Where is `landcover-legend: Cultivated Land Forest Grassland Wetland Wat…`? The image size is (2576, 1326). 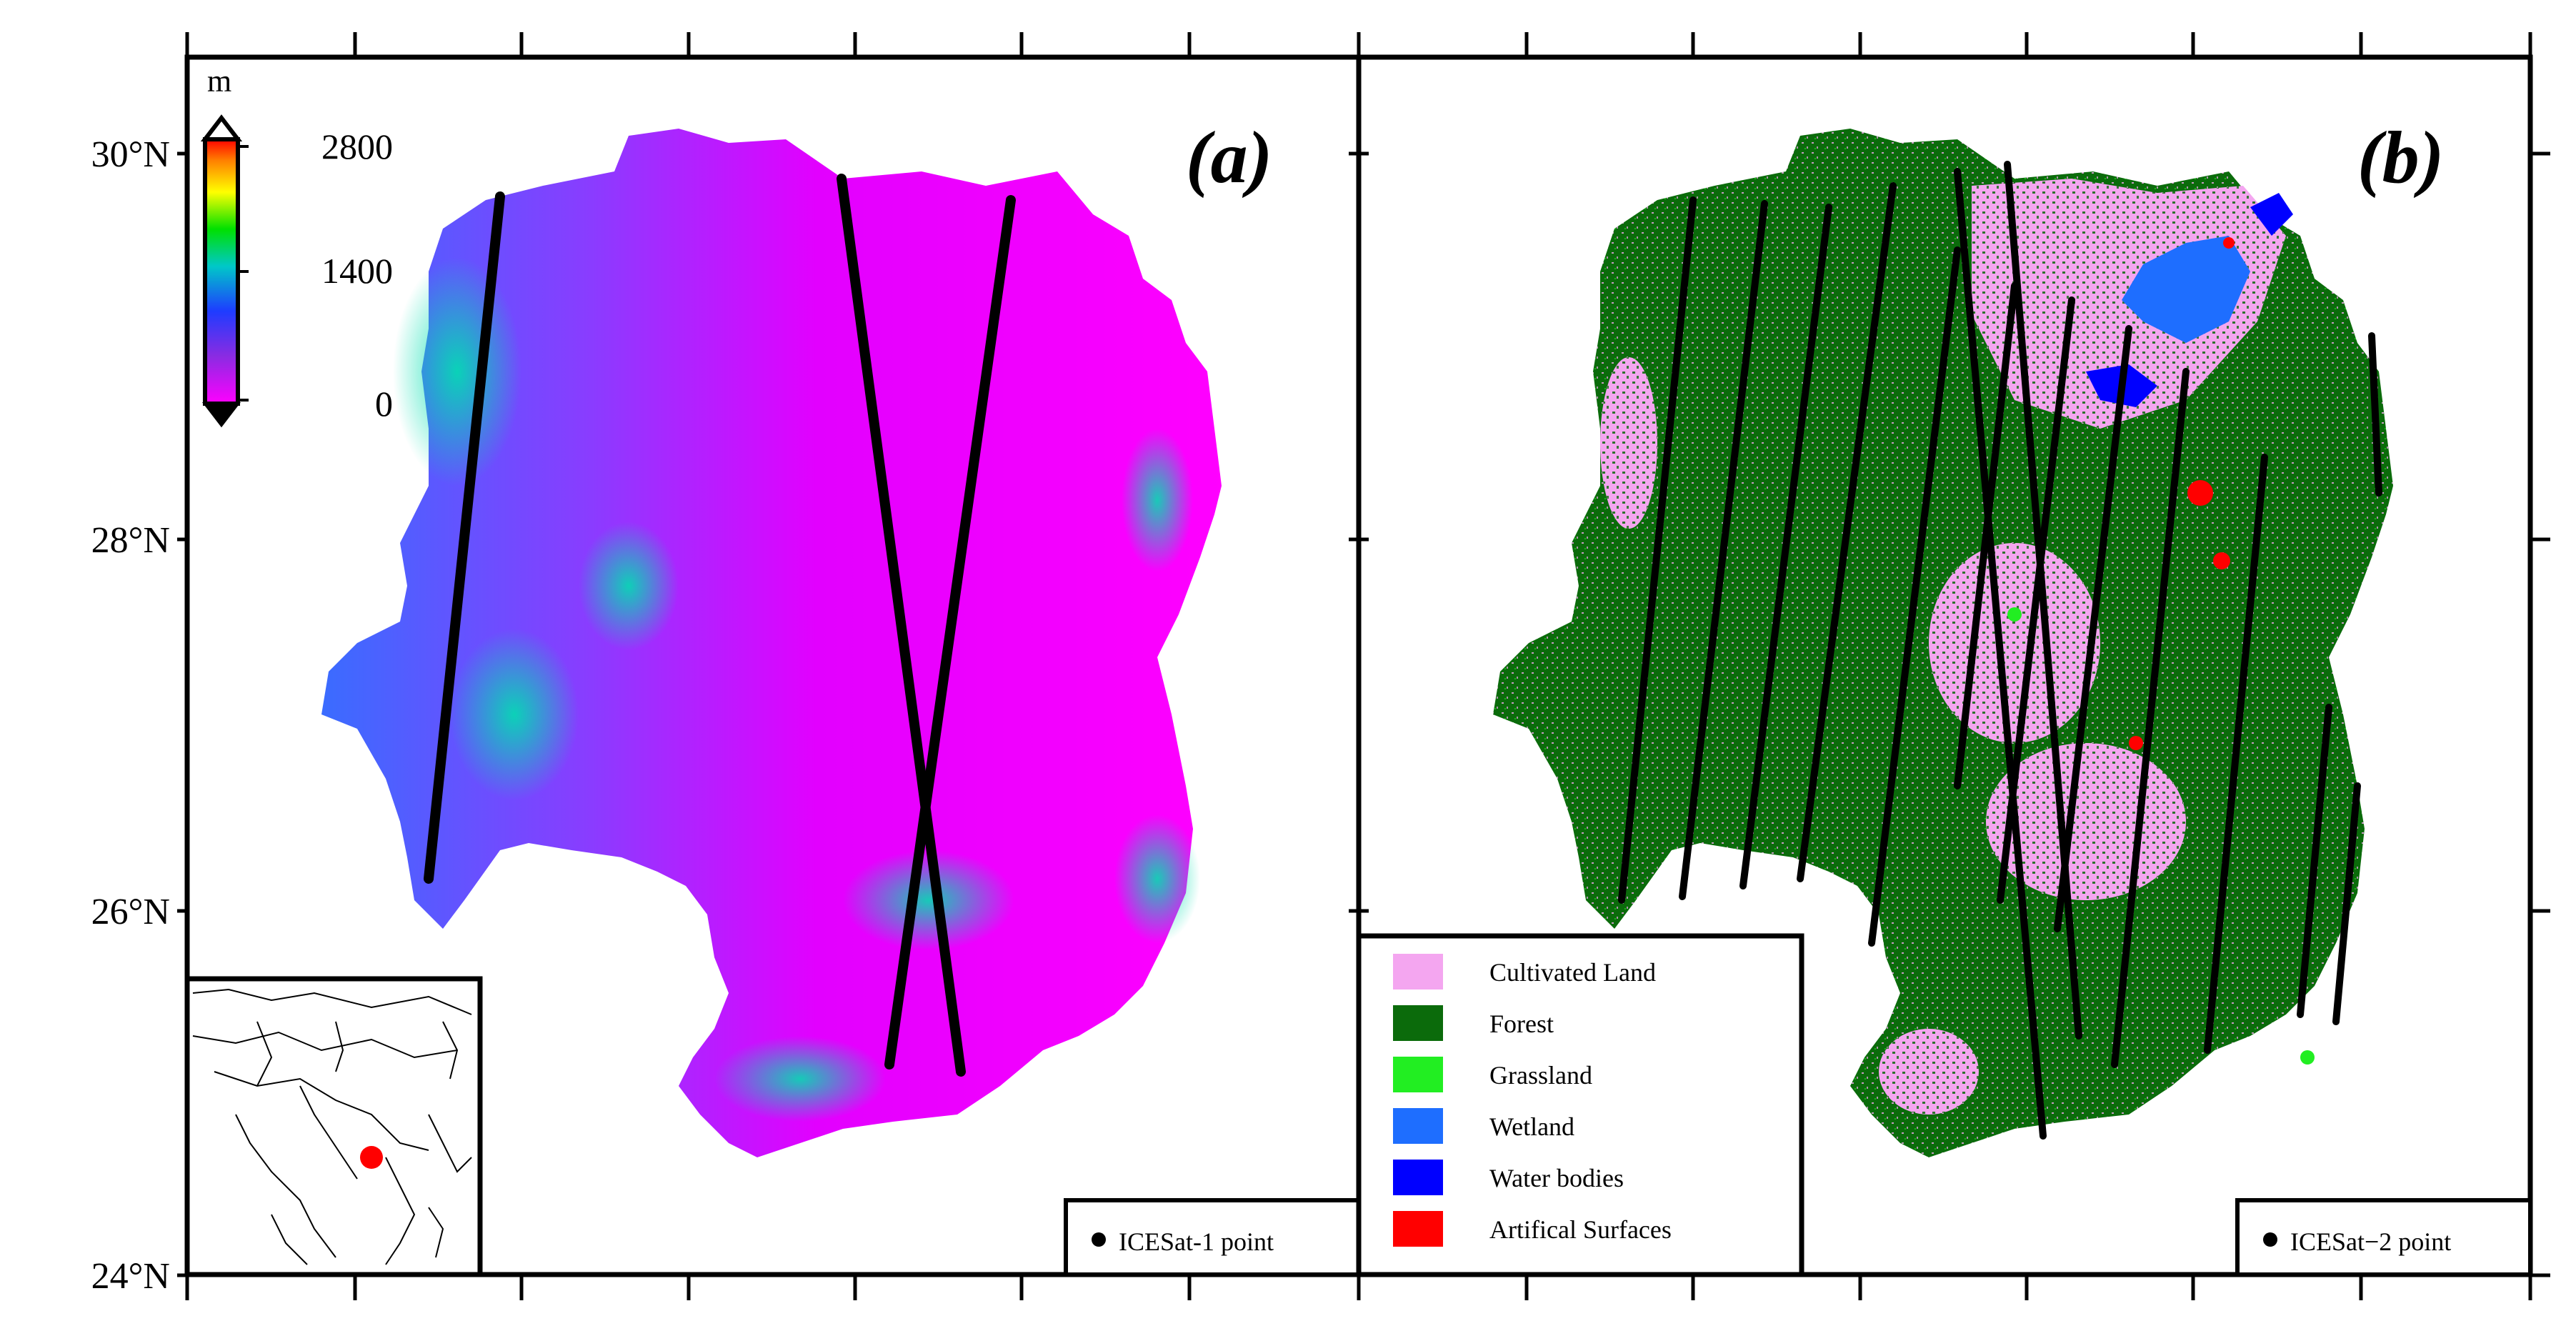 landcover-legend: Cultivated Land Forest Grassland Wetland Wat… is located at coordinates (1580, 1105).